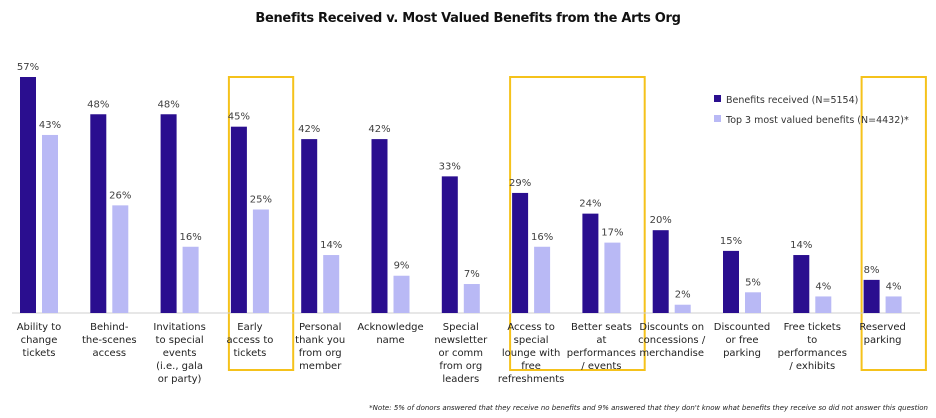 The image size is (936, 418). What do you see at coordinates (792, 100) in the screenshot?
I see `legend-label-0: Benefits received (N=5154)` at bounding box center [792, 100].